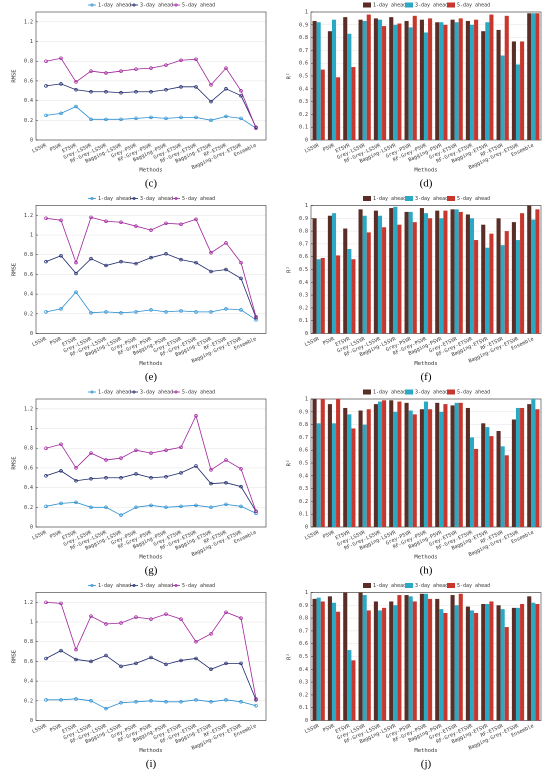 The image size is (550, 774). What do you see at coordinates (303, 244) in the screenshot?
I see `y-tick-label: 0.7` at bounding box center [303, 244].